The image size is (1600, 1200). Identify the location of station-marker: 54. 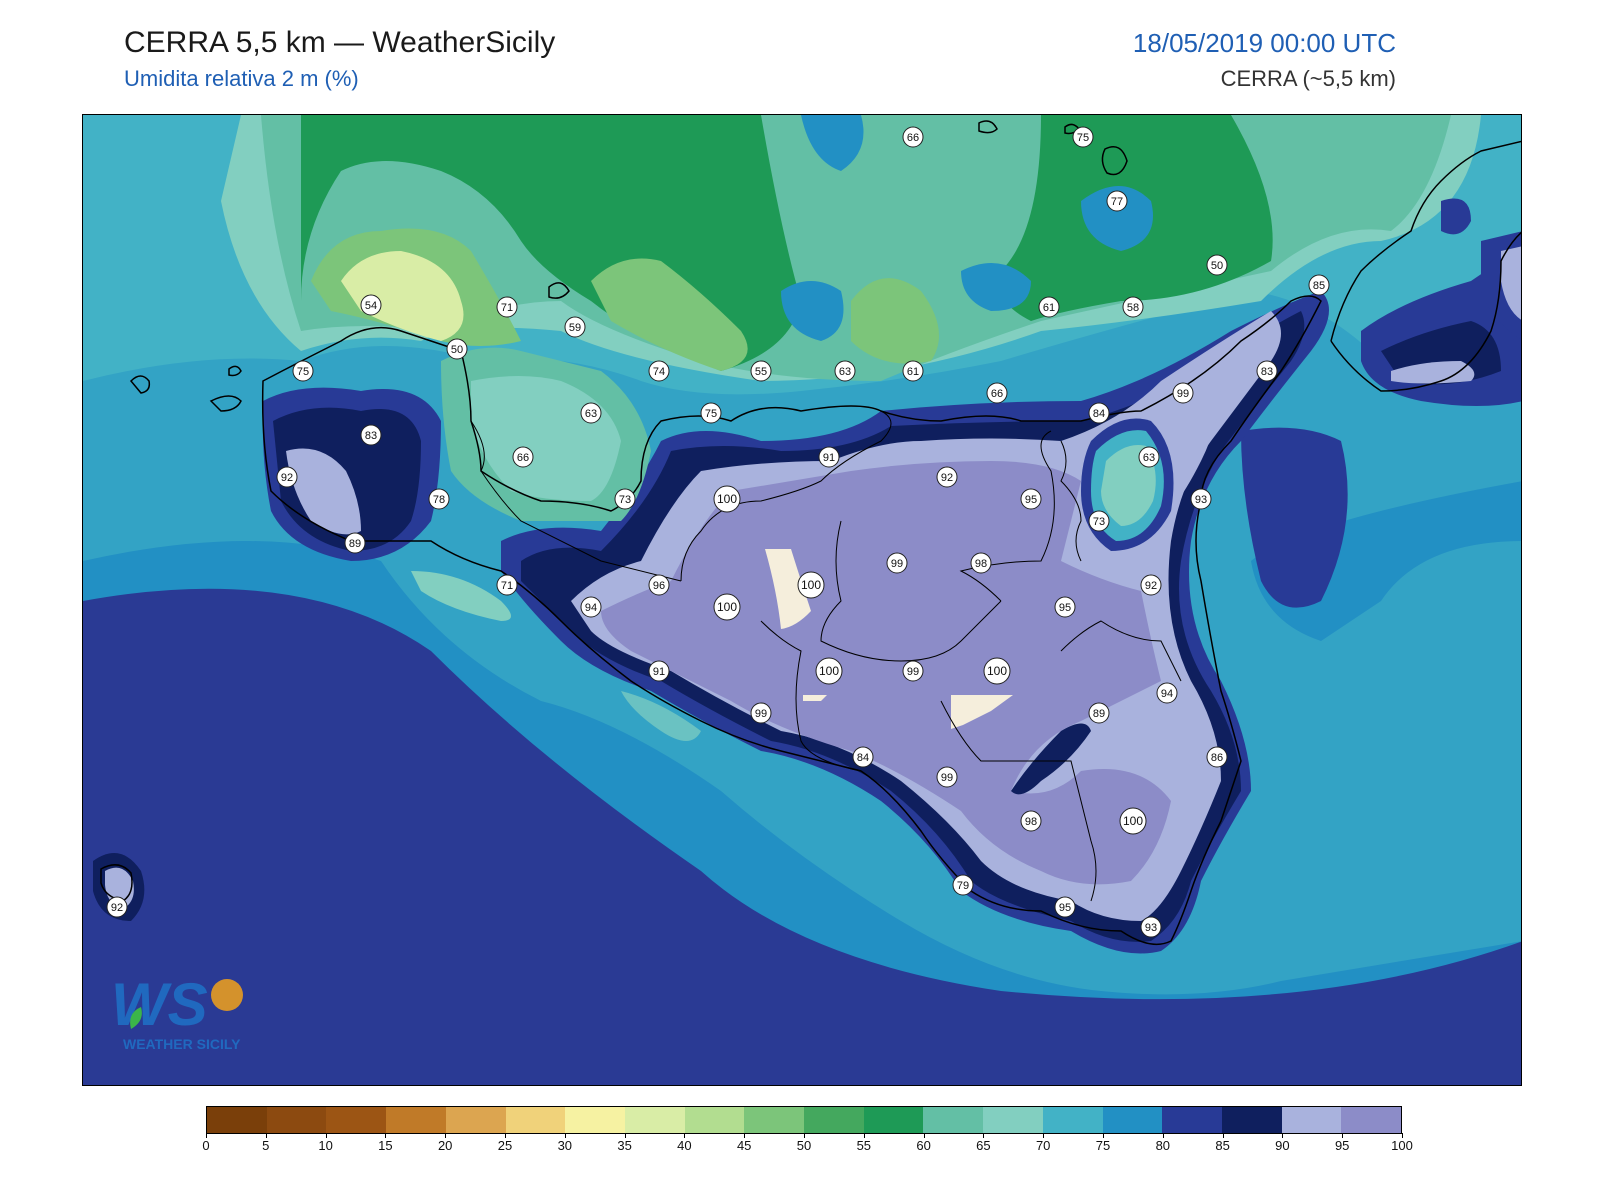
(371, 305).